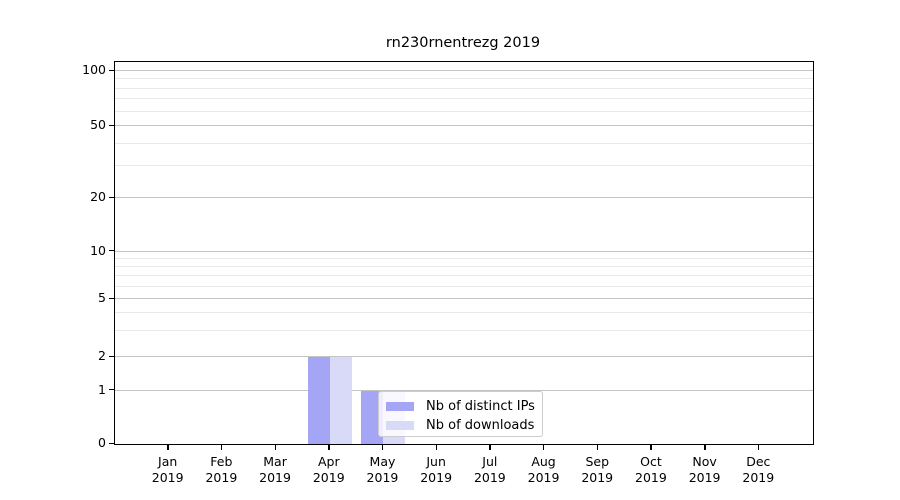 This screenshot has height=500, width=900. Describe the element at coordinates (98, 250) in the screenshot. I see `y-tick-label: 10` at that location.